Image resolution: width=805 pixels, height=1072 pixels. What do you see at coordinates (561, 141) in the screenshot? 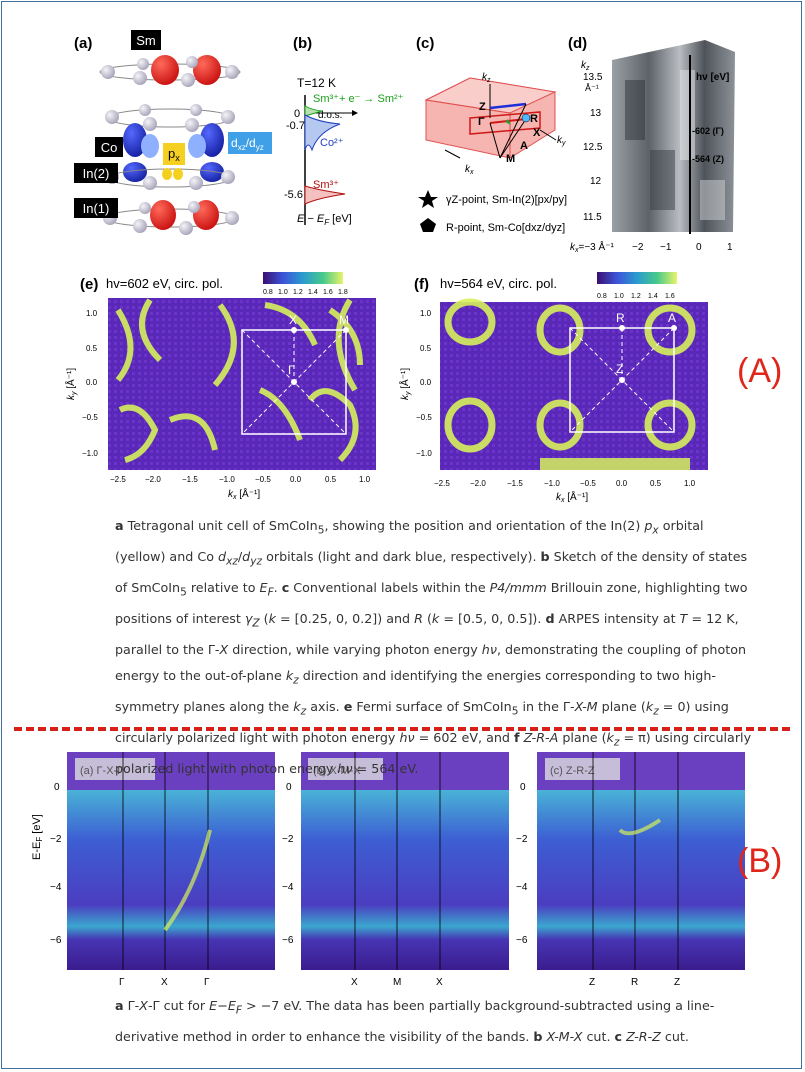
I see `ky-label: ky` at bounding box center [561, 141].